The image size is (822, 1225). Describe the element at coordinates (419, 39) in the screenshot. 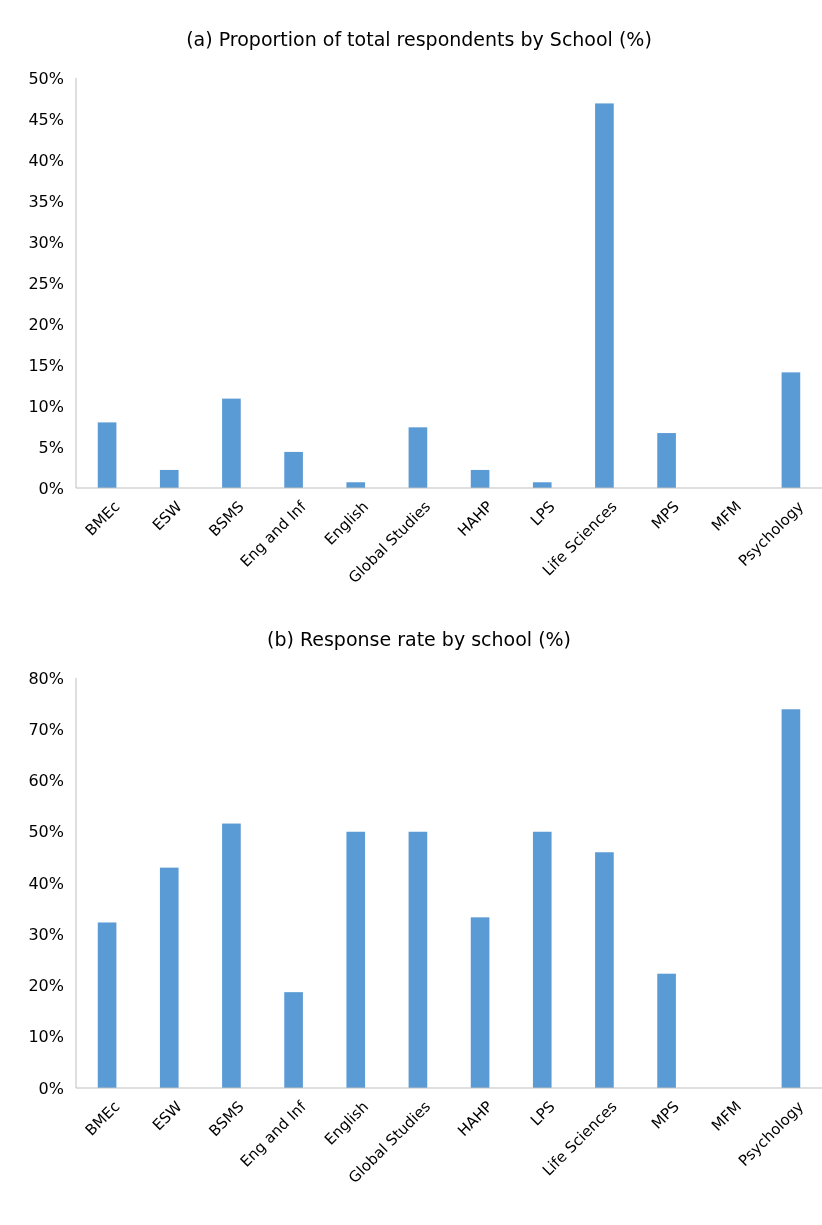

I see `chart-title: (a) Proportion of total respondents by School (%)` at that location.